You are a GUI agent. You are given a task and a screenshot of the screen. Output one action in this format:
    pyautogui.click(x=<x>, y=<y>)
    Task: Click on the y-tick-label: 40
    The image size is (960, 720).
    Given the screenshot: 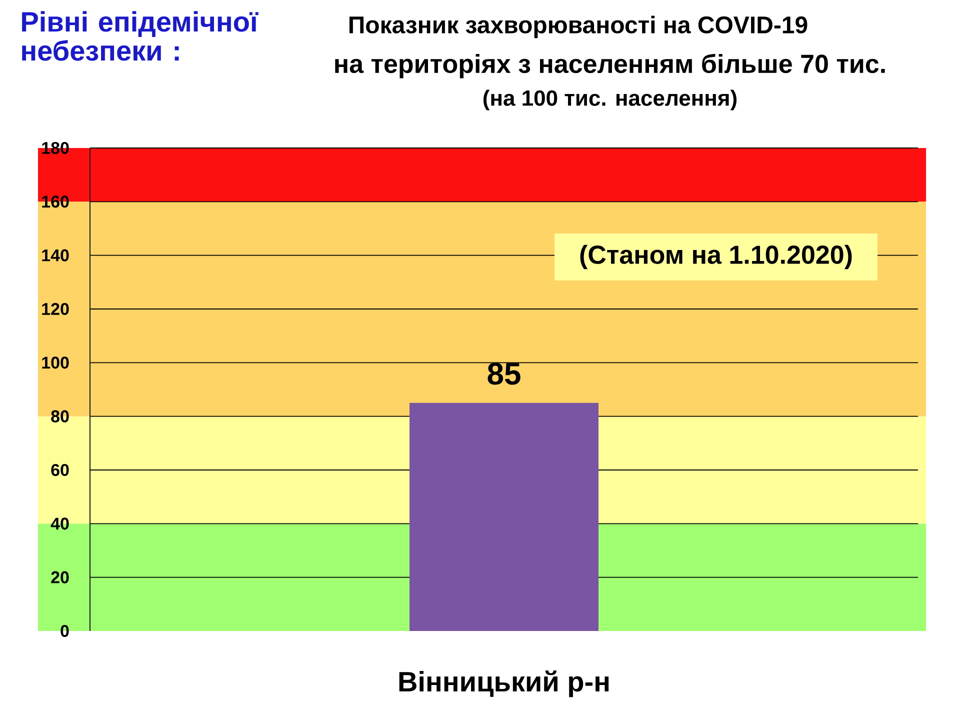 What is the action you would take?
    pyautogui.click(x=59, y=524)
    